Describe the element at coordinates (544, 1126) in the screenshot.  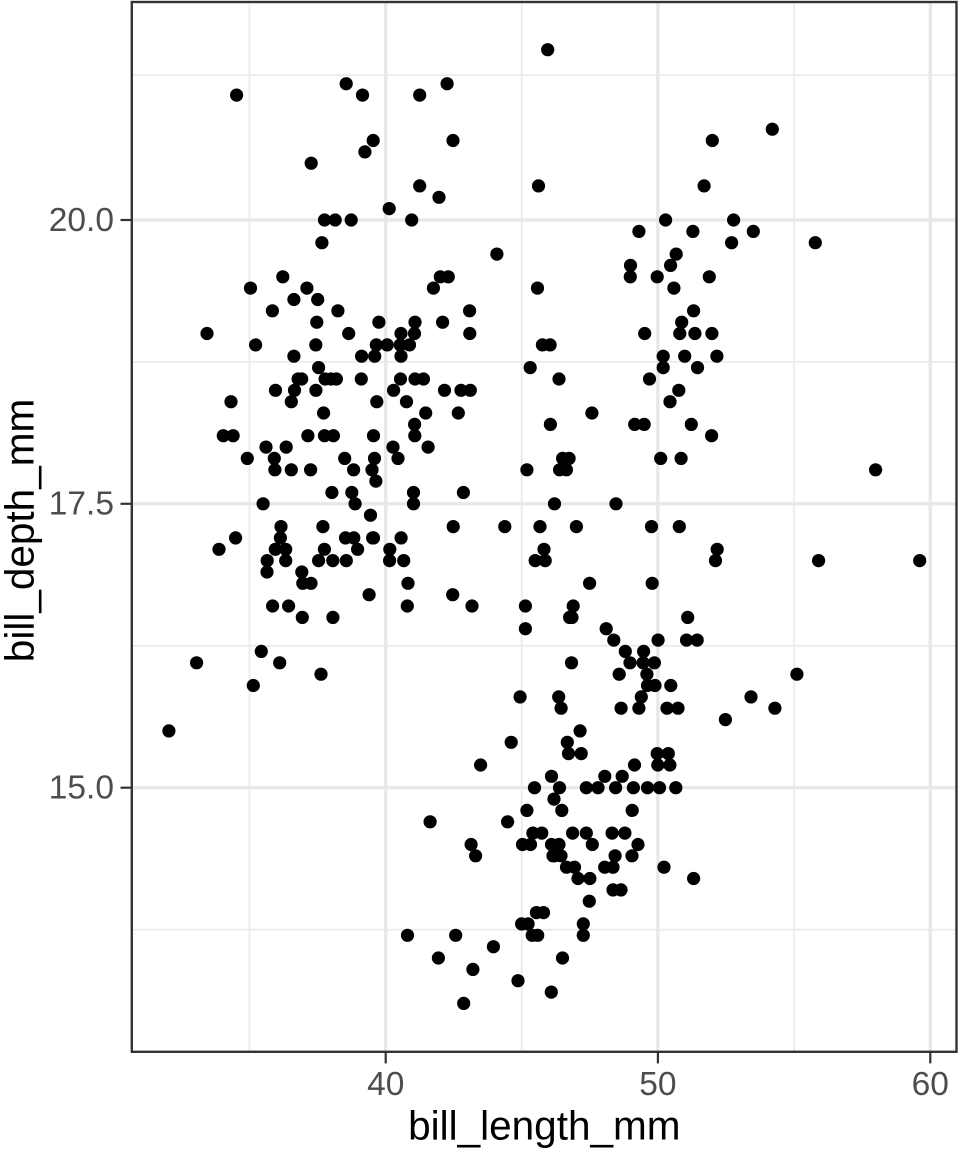
I see `svg-text: bill_length_mm` at that location.